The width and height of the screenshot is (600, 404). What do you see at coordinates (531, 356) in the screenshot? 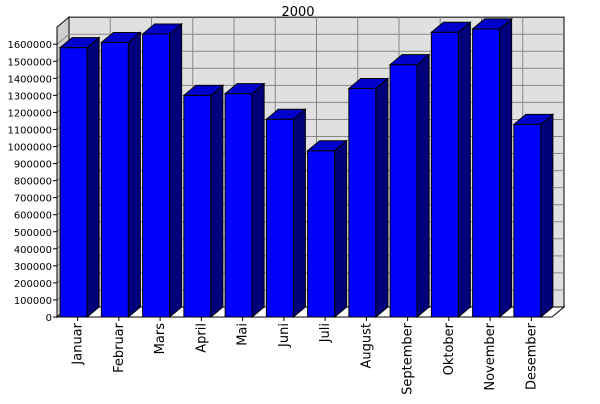
I see `x-tick-label: Desember` at bounding box center [531, 356].